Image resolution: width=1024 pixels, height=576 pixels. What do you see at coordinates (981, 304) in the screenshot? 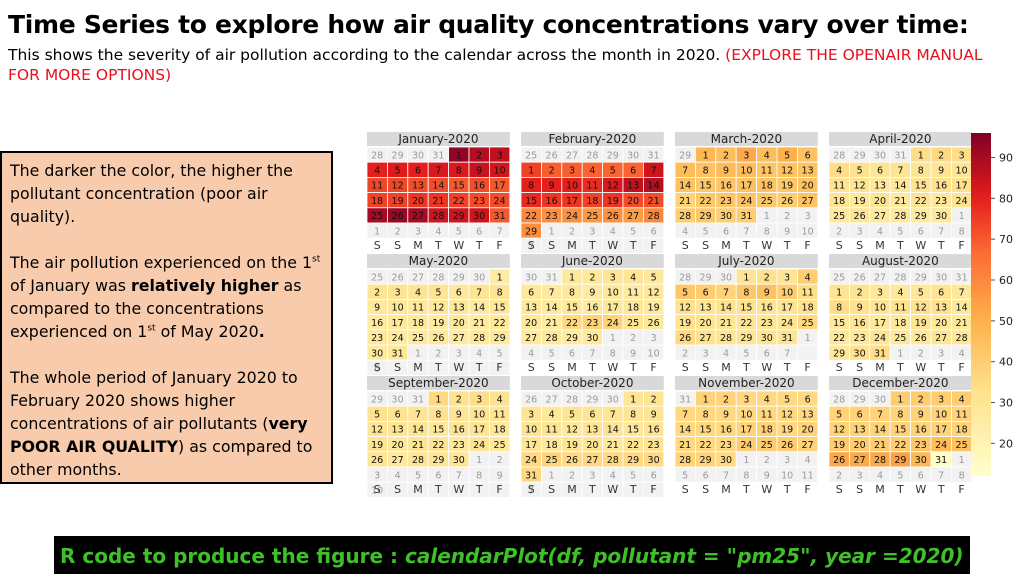
I see `colorbar` at bounding box center [981, 304].